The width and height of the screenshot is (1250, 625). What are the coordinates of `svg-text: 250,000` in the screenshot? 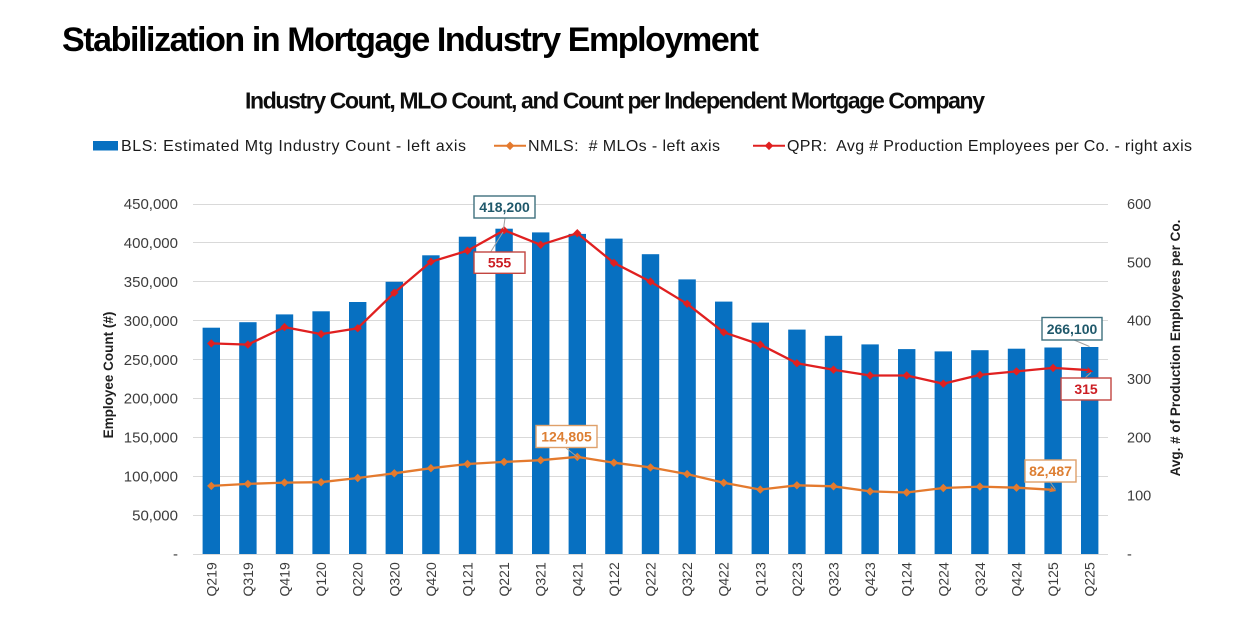 It's located at (151, 360).